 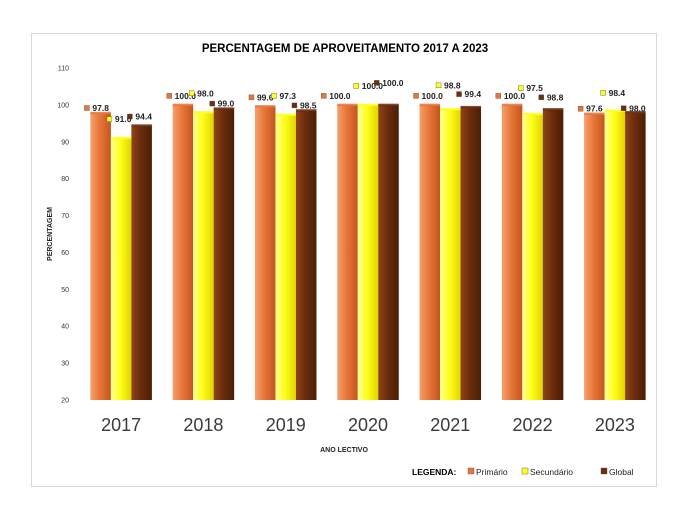 What do you see at coordinates (121, 425) in the screenshot?
I see `x-tick-label-2017: 2017` at bounding box center [121, 425].